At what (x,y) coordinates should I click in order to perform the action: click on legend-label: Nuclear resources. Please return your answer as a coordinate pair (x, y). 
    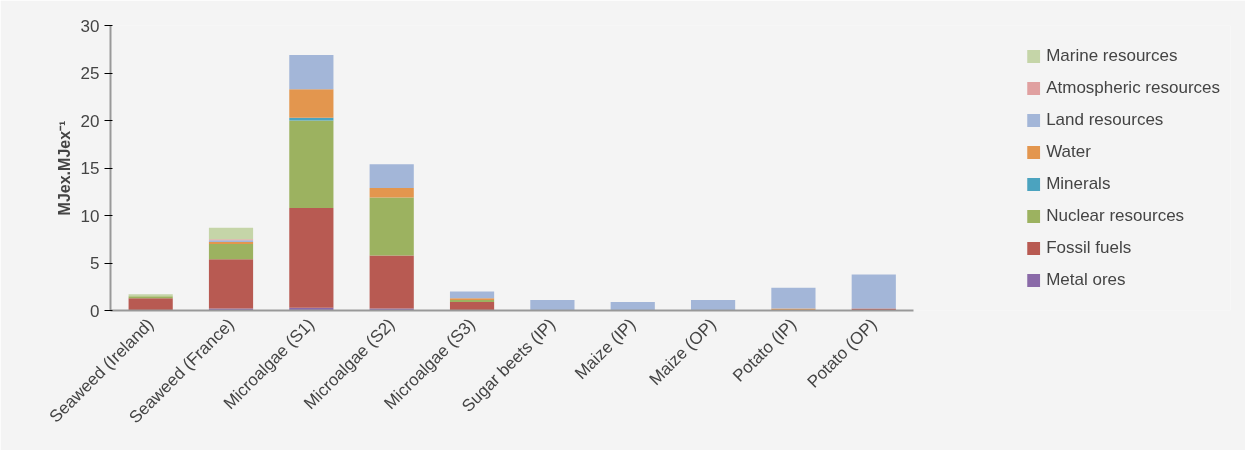
    Looking at the image, I should click on (1115, 215).